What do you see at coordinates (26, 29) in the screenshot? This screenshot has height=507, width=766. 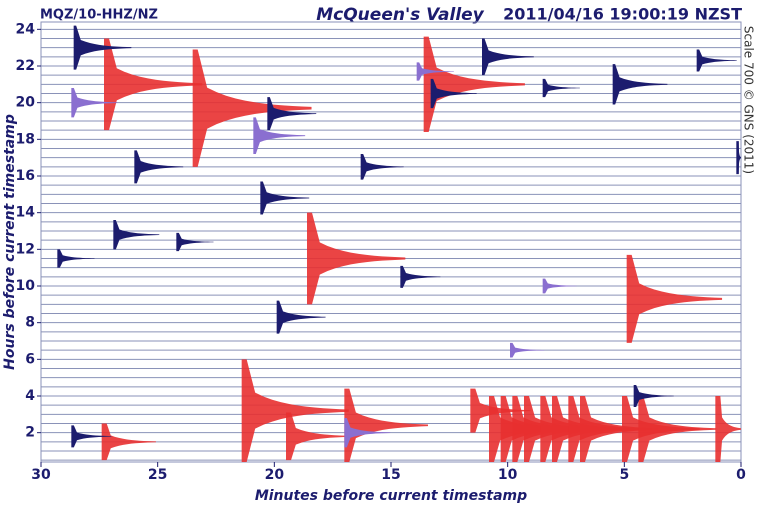 I see `y-tick-label: 24` at bounding box center [26, 29].